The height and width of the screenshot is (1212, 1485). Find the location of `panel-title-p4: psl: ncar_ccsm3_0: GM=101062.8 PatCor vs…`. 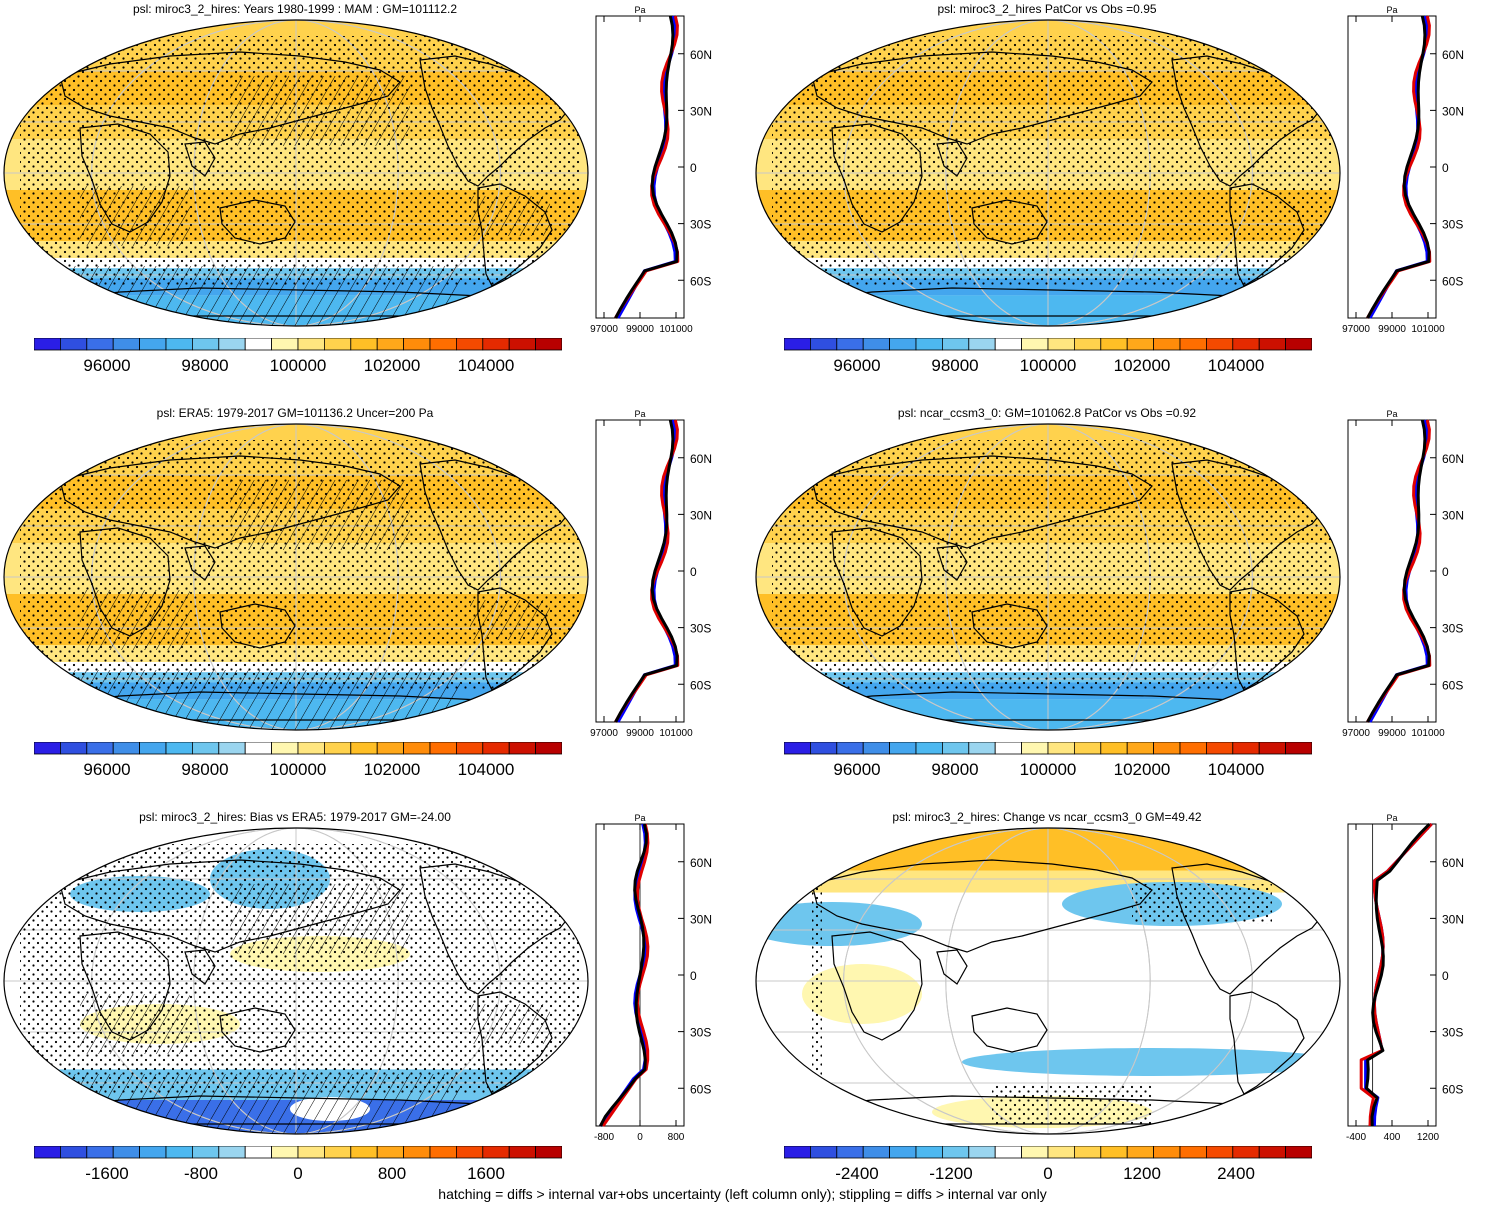

panel-title-p4: psl: ncar_ccsm3_0: GM=101062.8 PatCor vs… is located at coordinates (1047, 413).